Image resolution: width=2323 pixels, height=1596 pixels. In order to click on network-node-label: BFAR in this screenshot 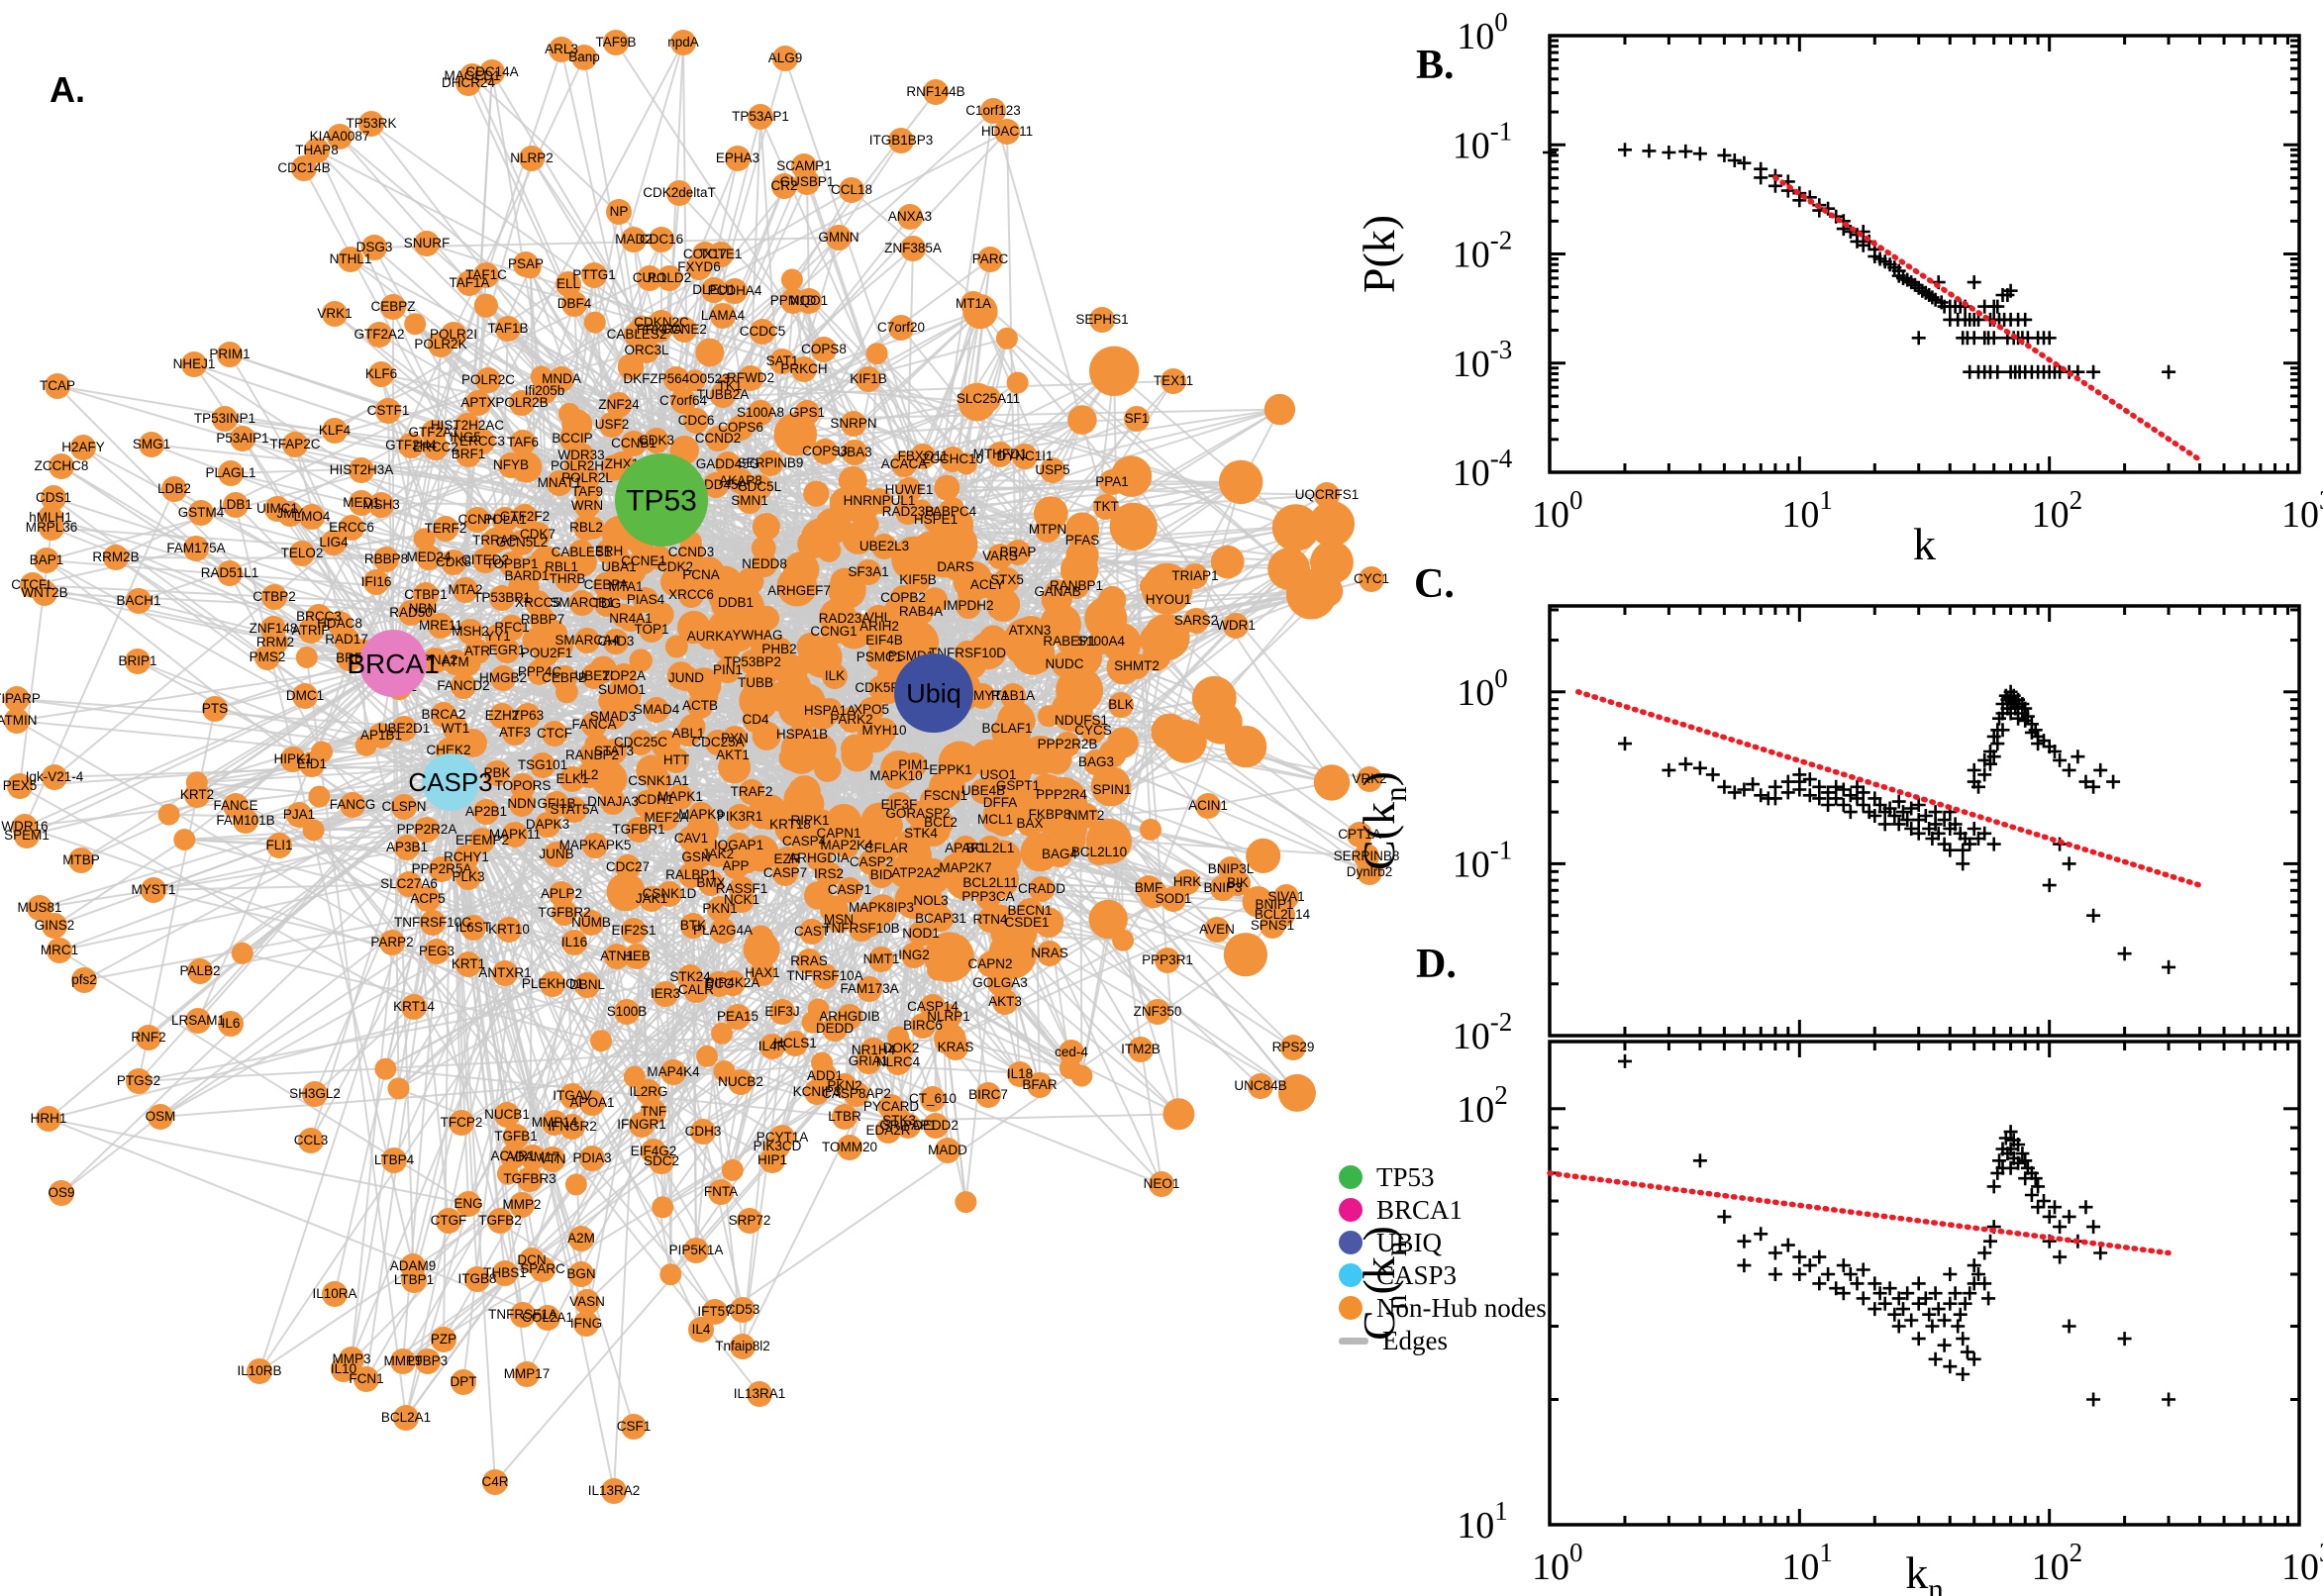, I will do `click(1040, 1084)`.